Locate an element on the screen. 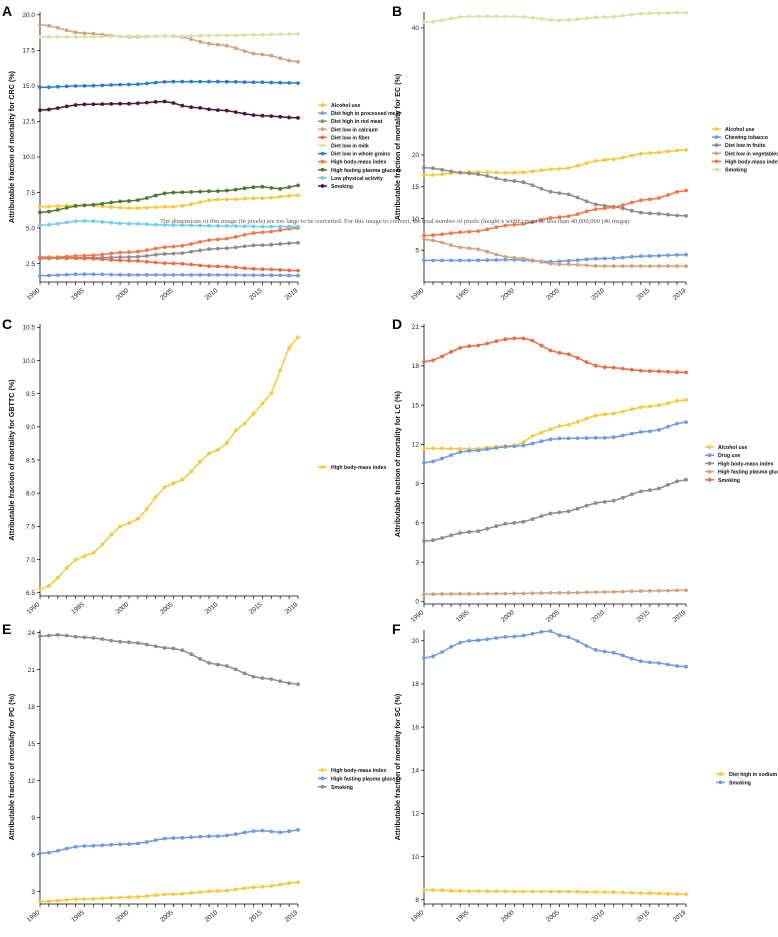 This screenshot has width=778, height=937. y-tick-label: 6 is located at coordinates (33, 855).